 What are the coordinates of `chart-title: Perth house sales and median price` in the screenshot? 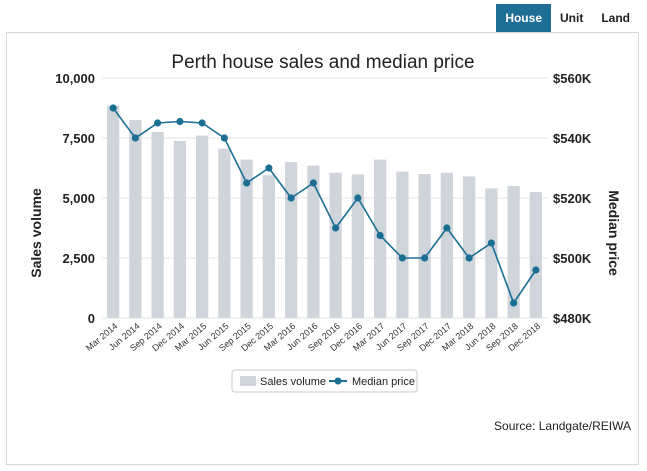 It's located at (322, 62).